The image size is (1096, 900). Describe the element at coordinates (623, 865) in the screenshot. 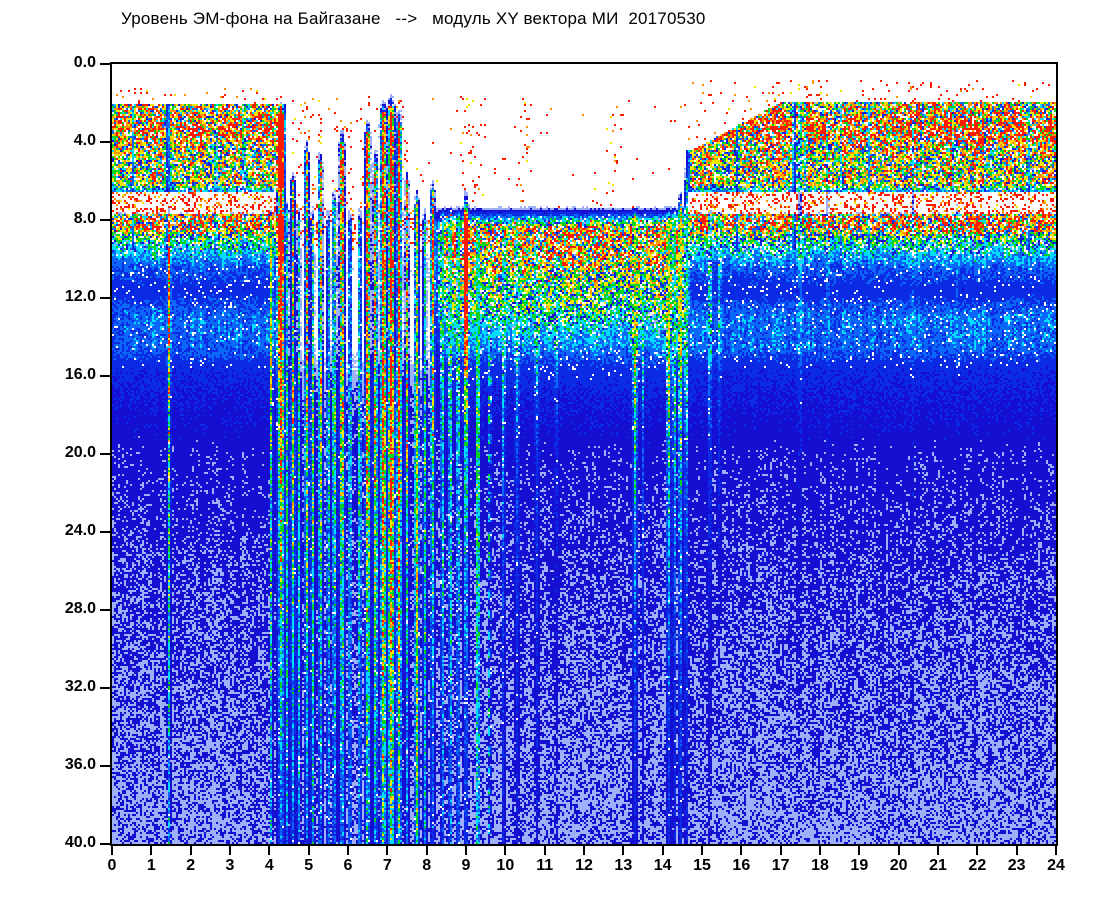

I see `x-tick-label: 13` at that location.